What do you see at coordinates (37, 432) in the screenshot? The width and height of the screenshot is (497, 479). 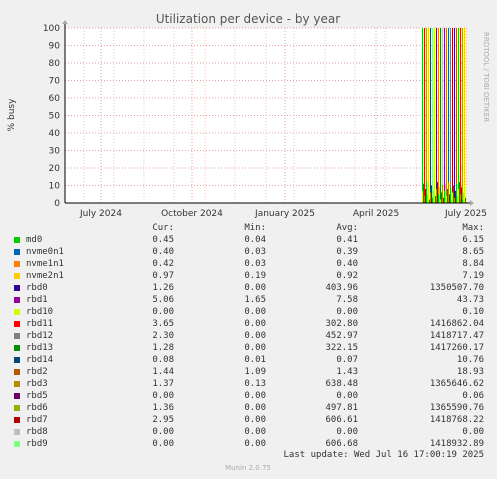 I see `series-name: rbd8` at bounding box center [37, 432].